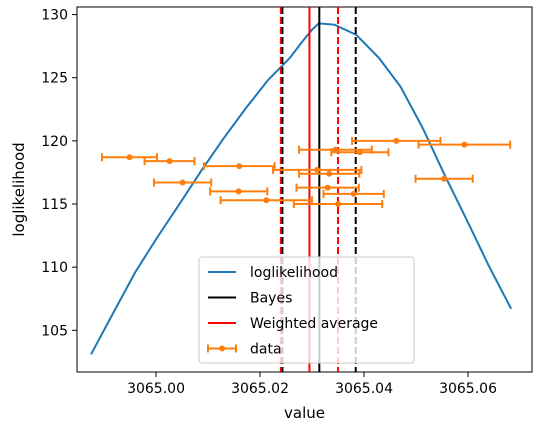 The width and height of the screenshot is (544, 427). I want to click on x-tick-label: 3065.04, so click(364, 389).